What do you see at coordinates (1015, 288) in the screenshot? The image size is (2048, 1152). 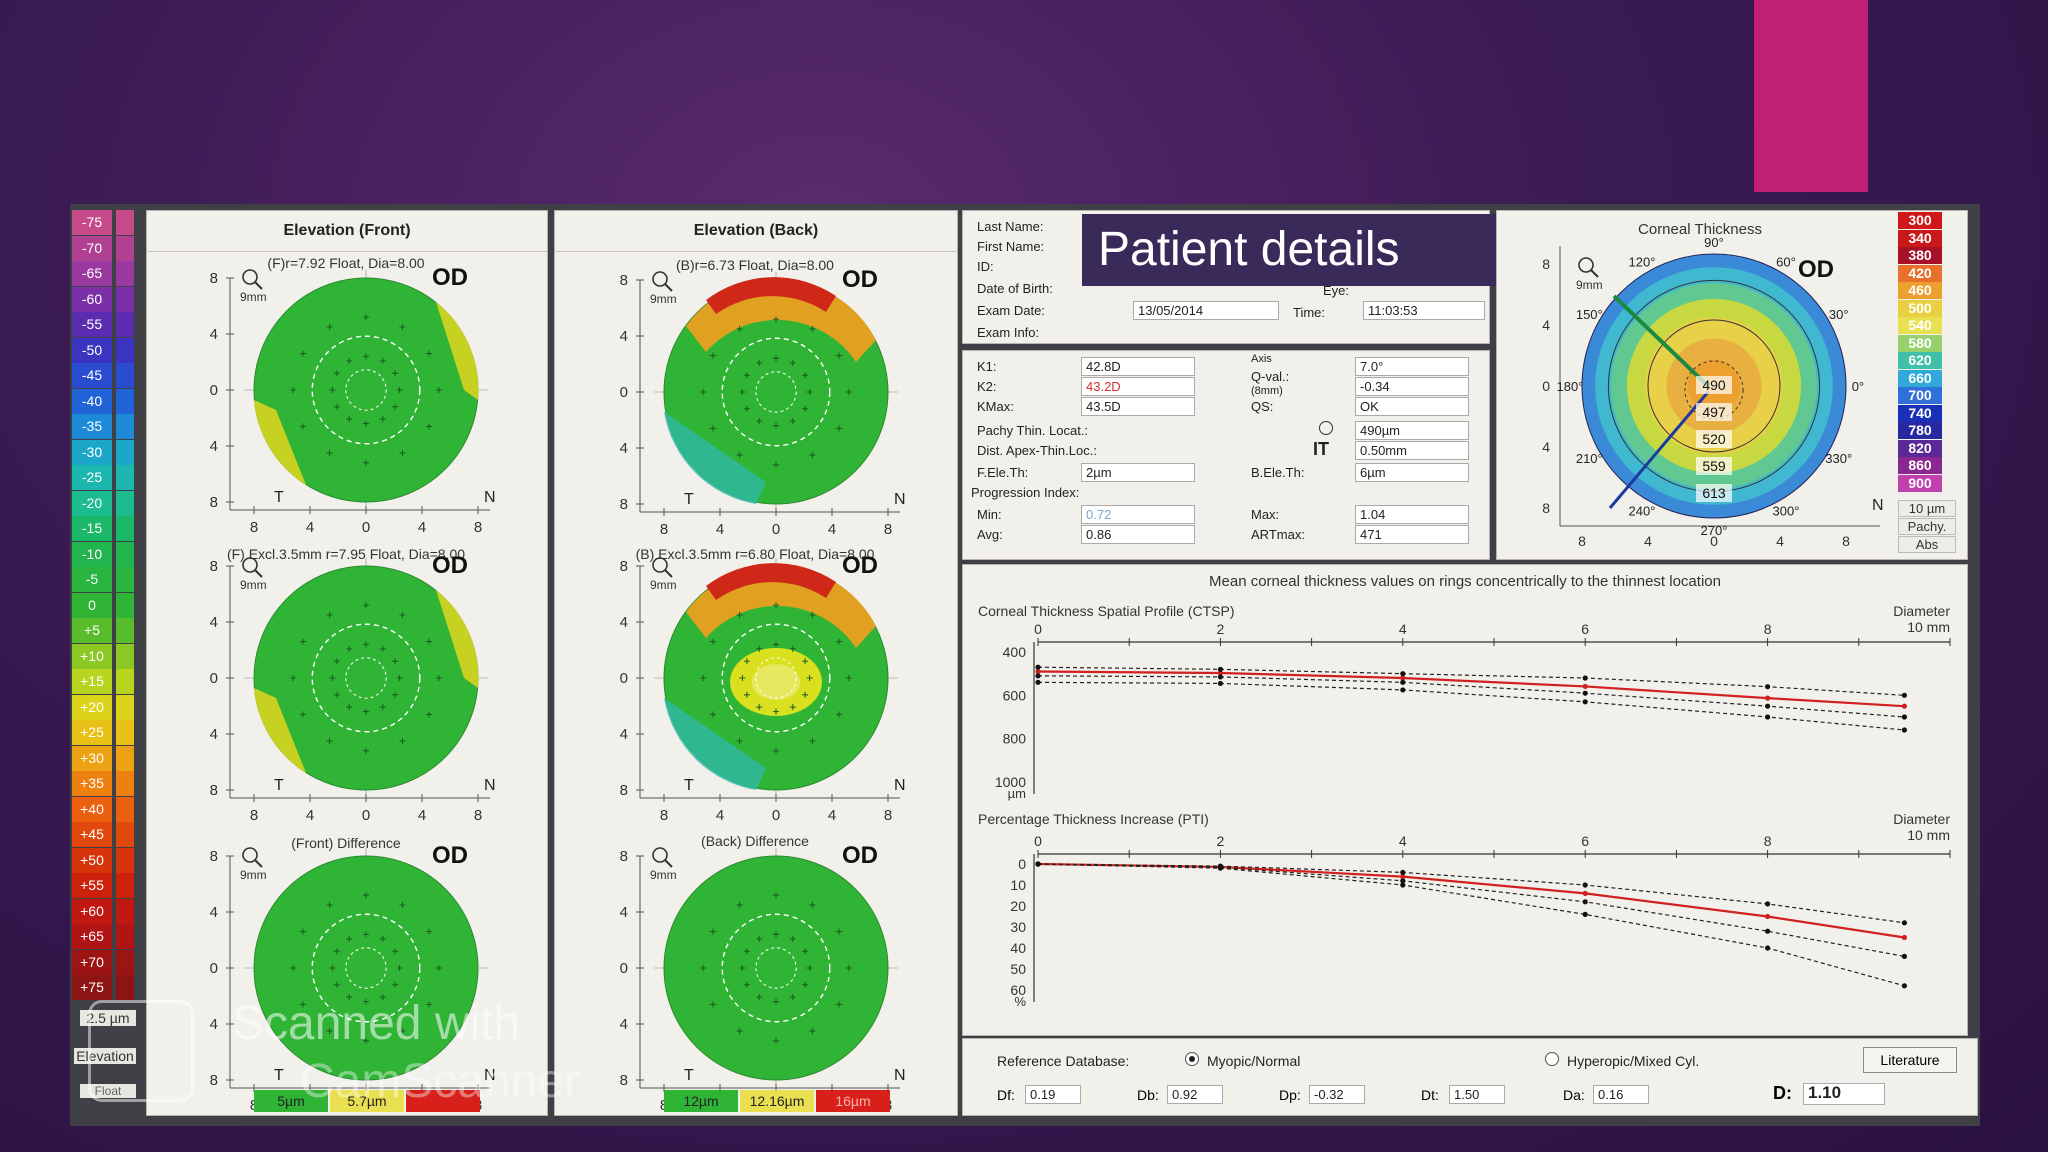 I see `dob-label: Date of Birth:` at bounding box center [1015, 288].